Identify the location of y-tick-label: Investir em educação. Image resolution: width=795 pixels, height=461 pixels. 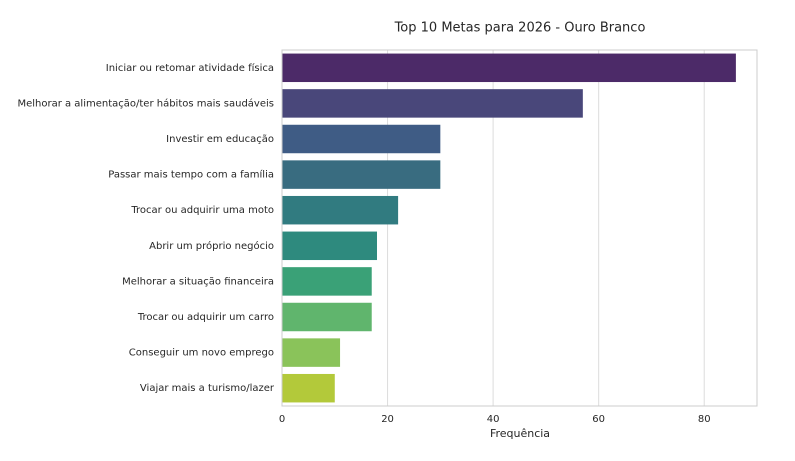
(220, 139).